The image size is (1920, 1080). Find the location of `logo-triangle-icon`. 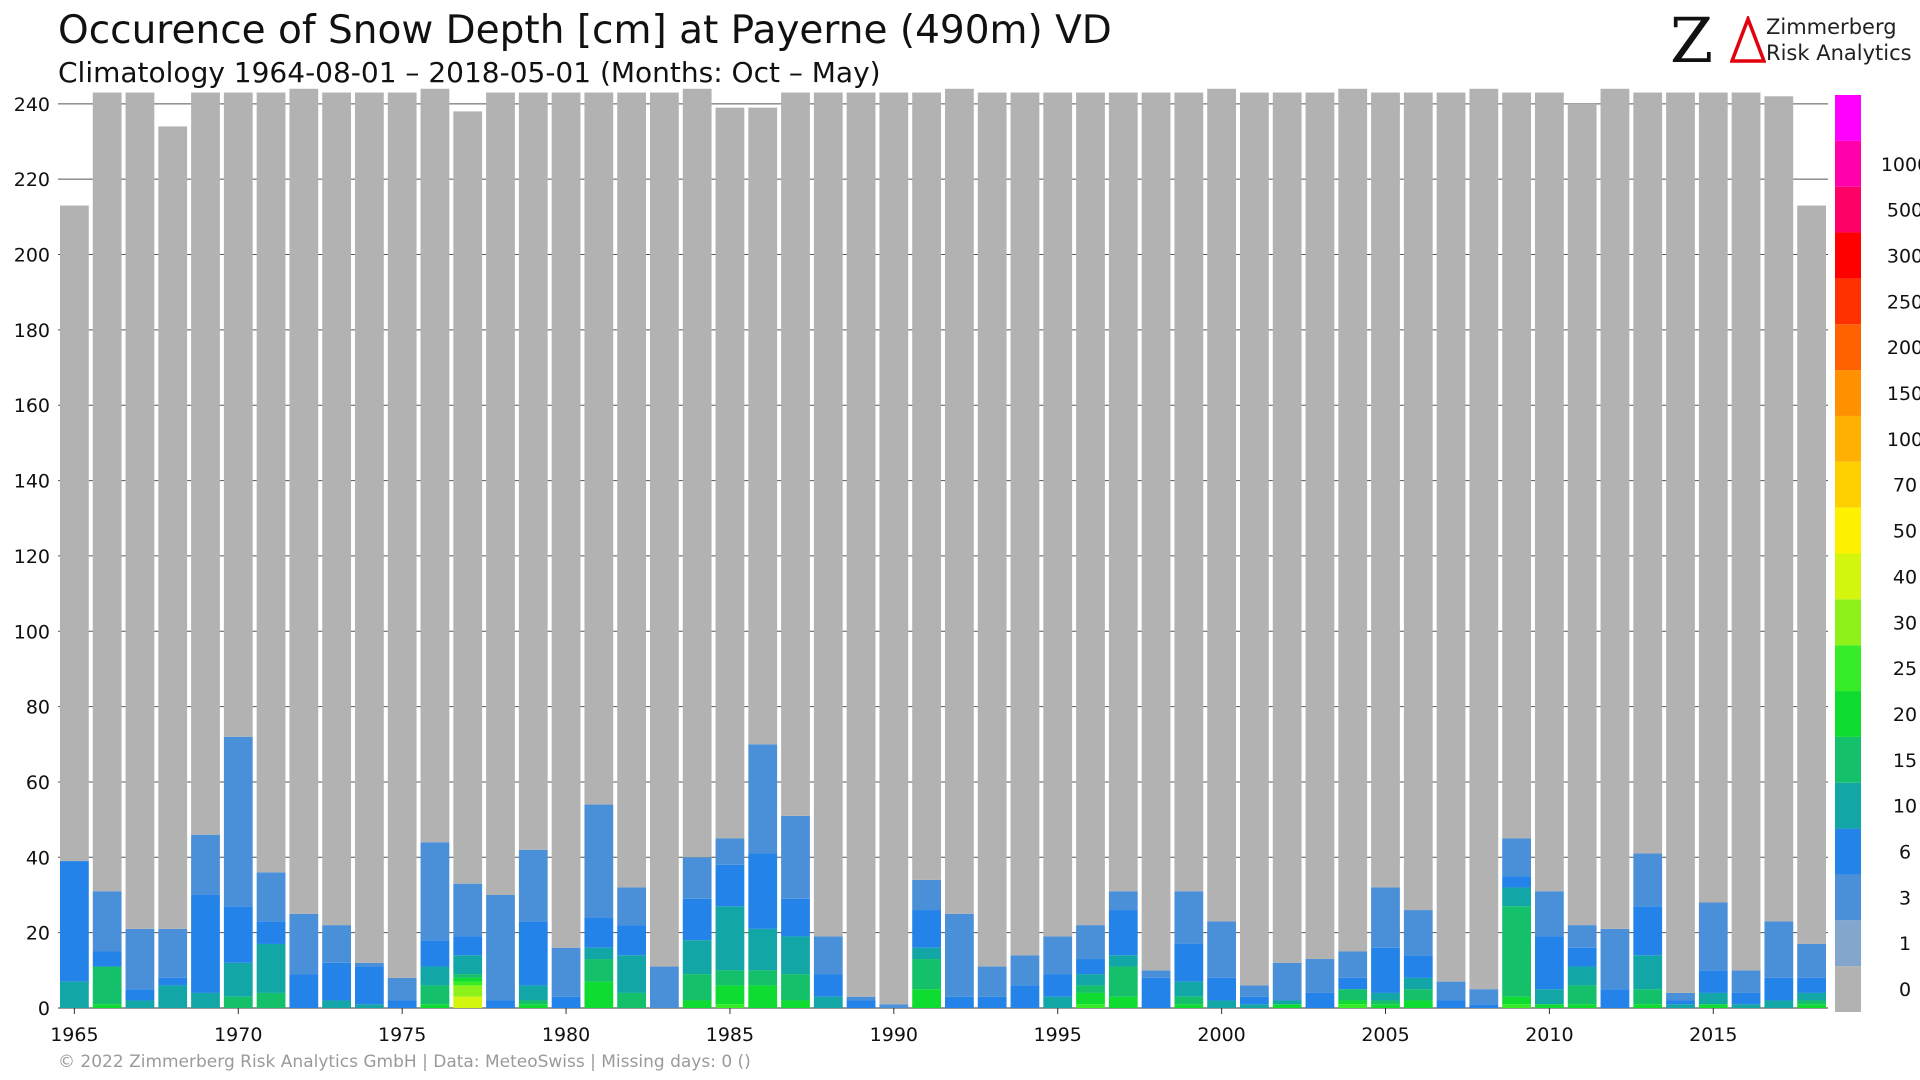

logo-triangle-icon is located at coordinates (1748, 39).